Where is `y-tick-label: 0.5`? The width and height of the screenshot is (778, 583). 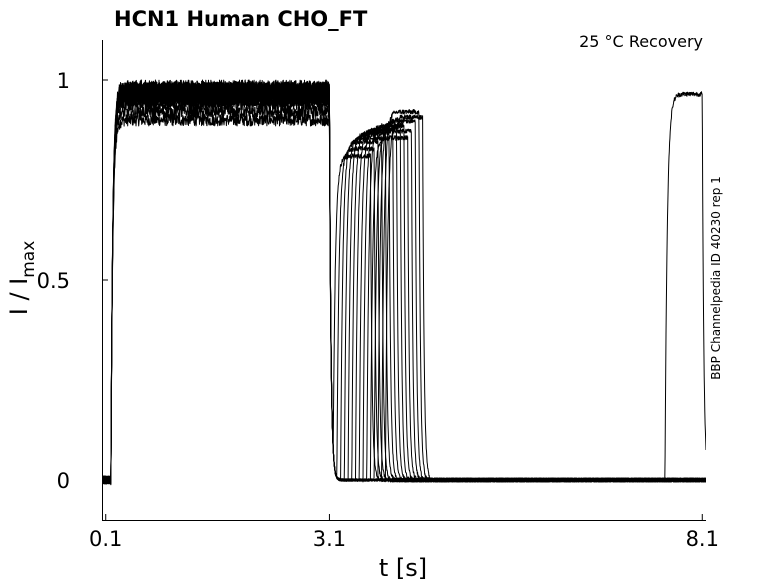
y-tick-label: 0.5 is located at coordinates (53, 281).